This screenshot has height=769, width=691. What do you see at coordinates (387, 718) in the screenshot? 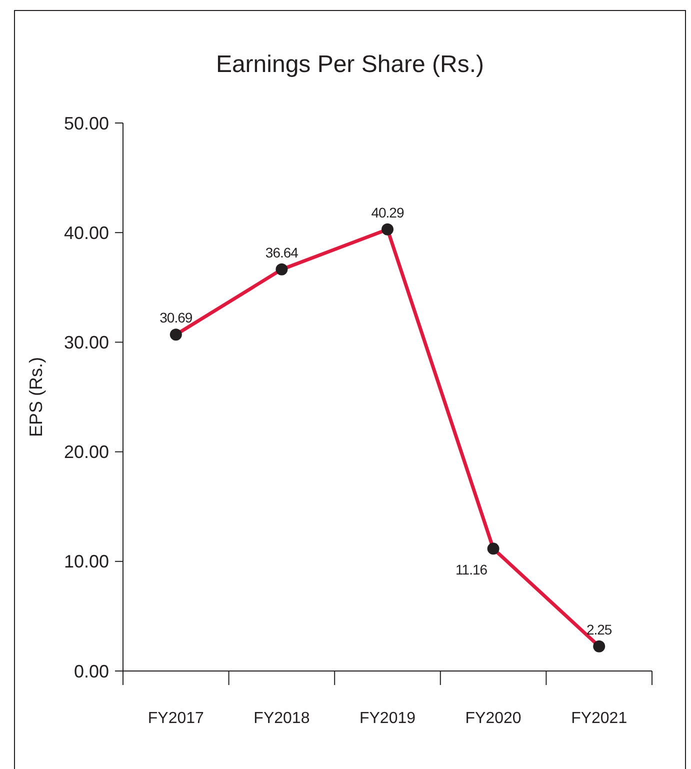
I see `x-tick-label: FY2019` at bounding box center [387, 718].